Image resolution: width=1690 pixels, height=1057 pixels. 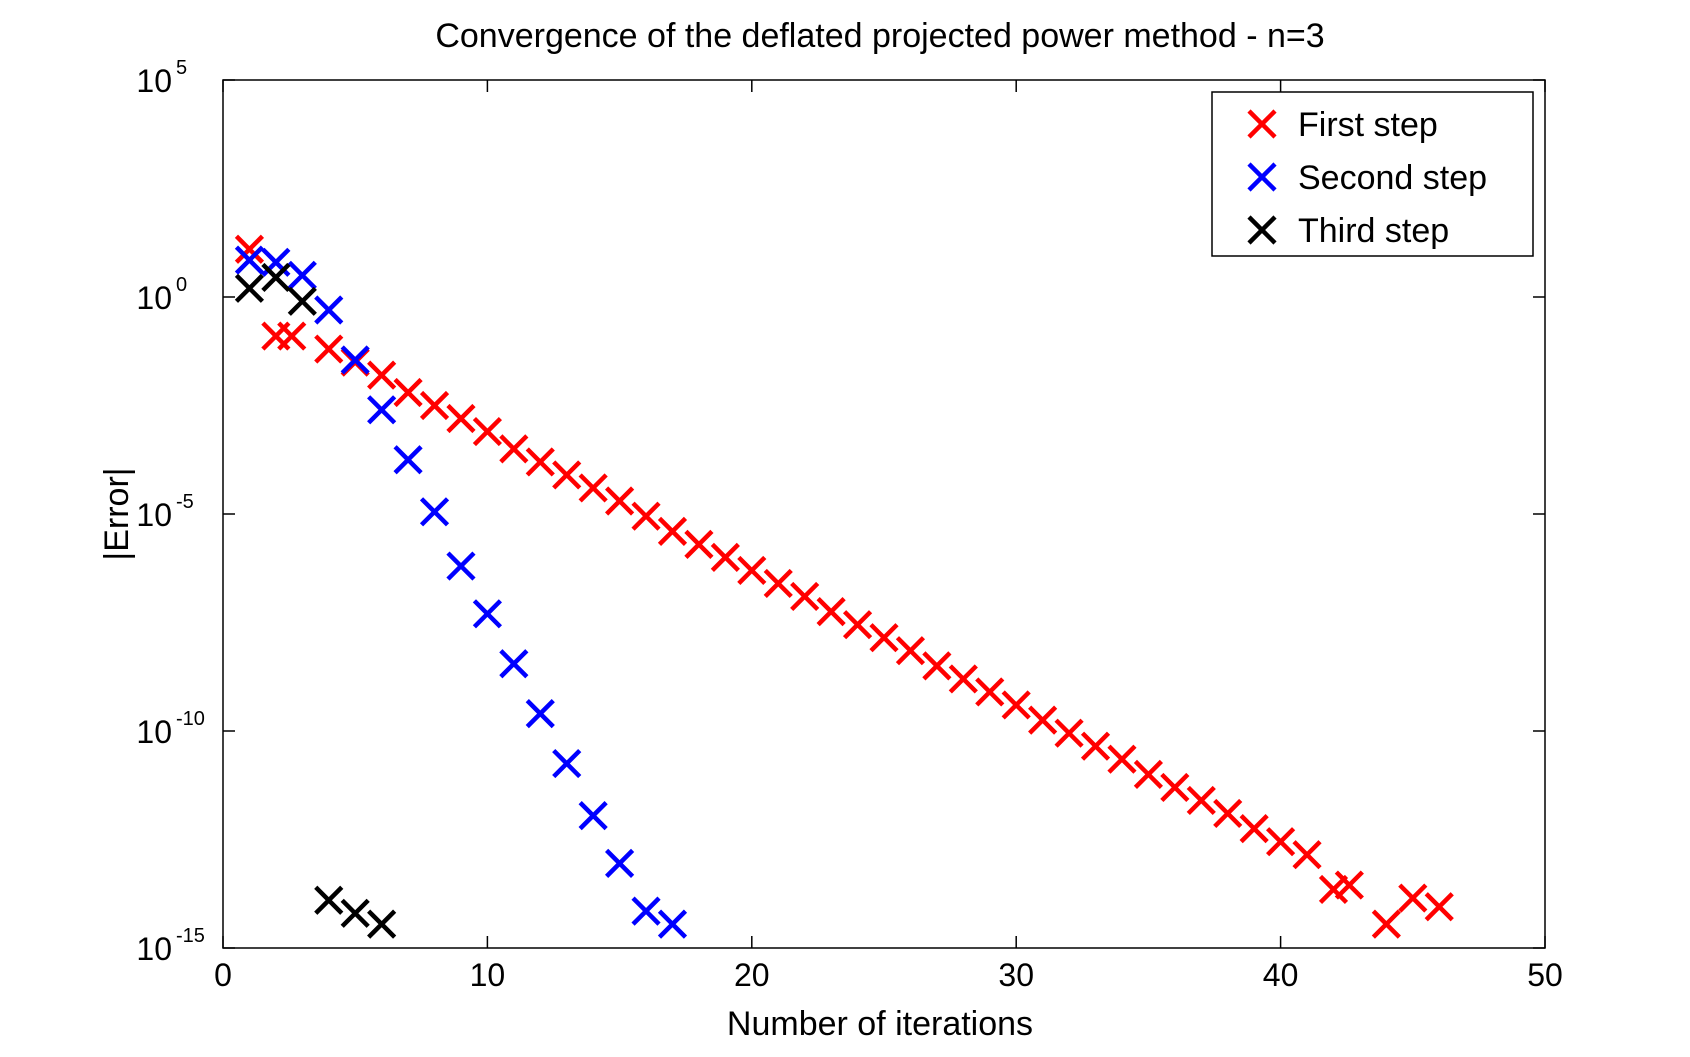 I want to click on legend-label: Second step, so click(x=1392, y=178).